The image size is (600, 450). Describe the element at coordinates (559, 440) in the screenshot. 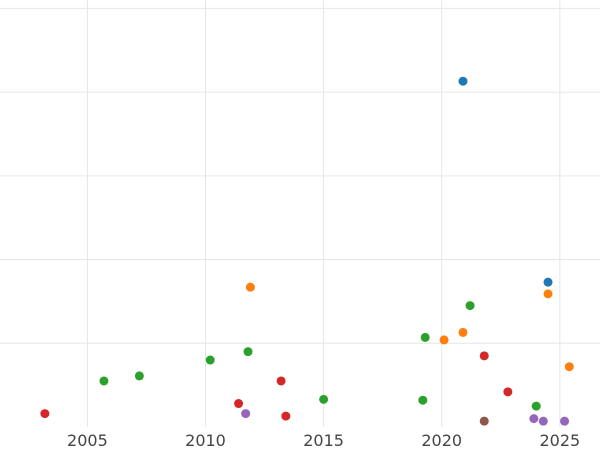

I see `x-tick-label-2025: 2025` at that location.